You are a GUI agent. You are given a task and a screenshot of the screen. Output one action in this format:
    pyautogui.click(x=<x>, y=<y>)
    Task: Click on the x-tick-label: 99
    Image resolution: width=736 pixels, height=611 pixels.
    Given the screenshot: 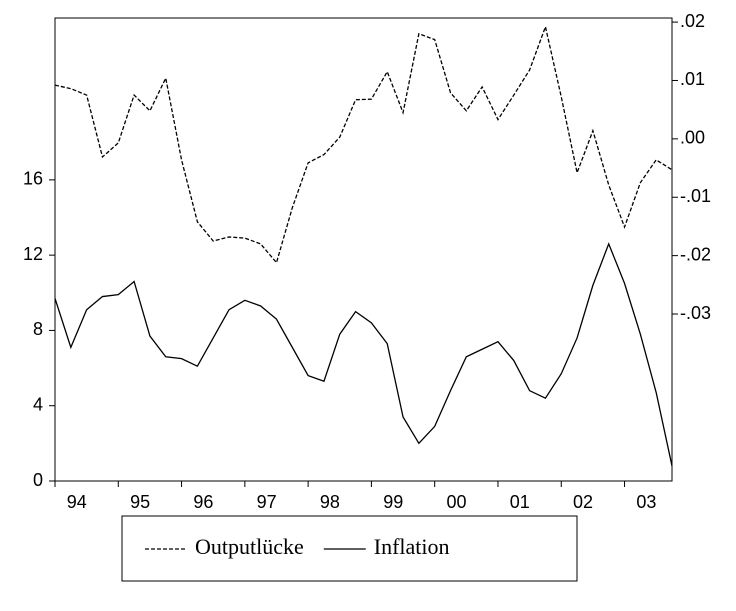 What is the action you would take?
    pyautogui.click(x=393, y=502)
    